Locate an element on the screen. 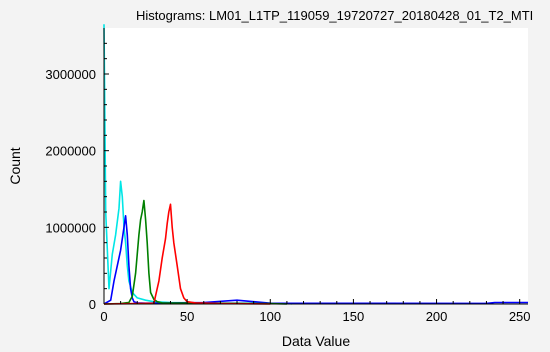 Image resolution: width=550 pixels, height=352 pixels. x-tick-label: 250 is located at coordinates (520, 316).